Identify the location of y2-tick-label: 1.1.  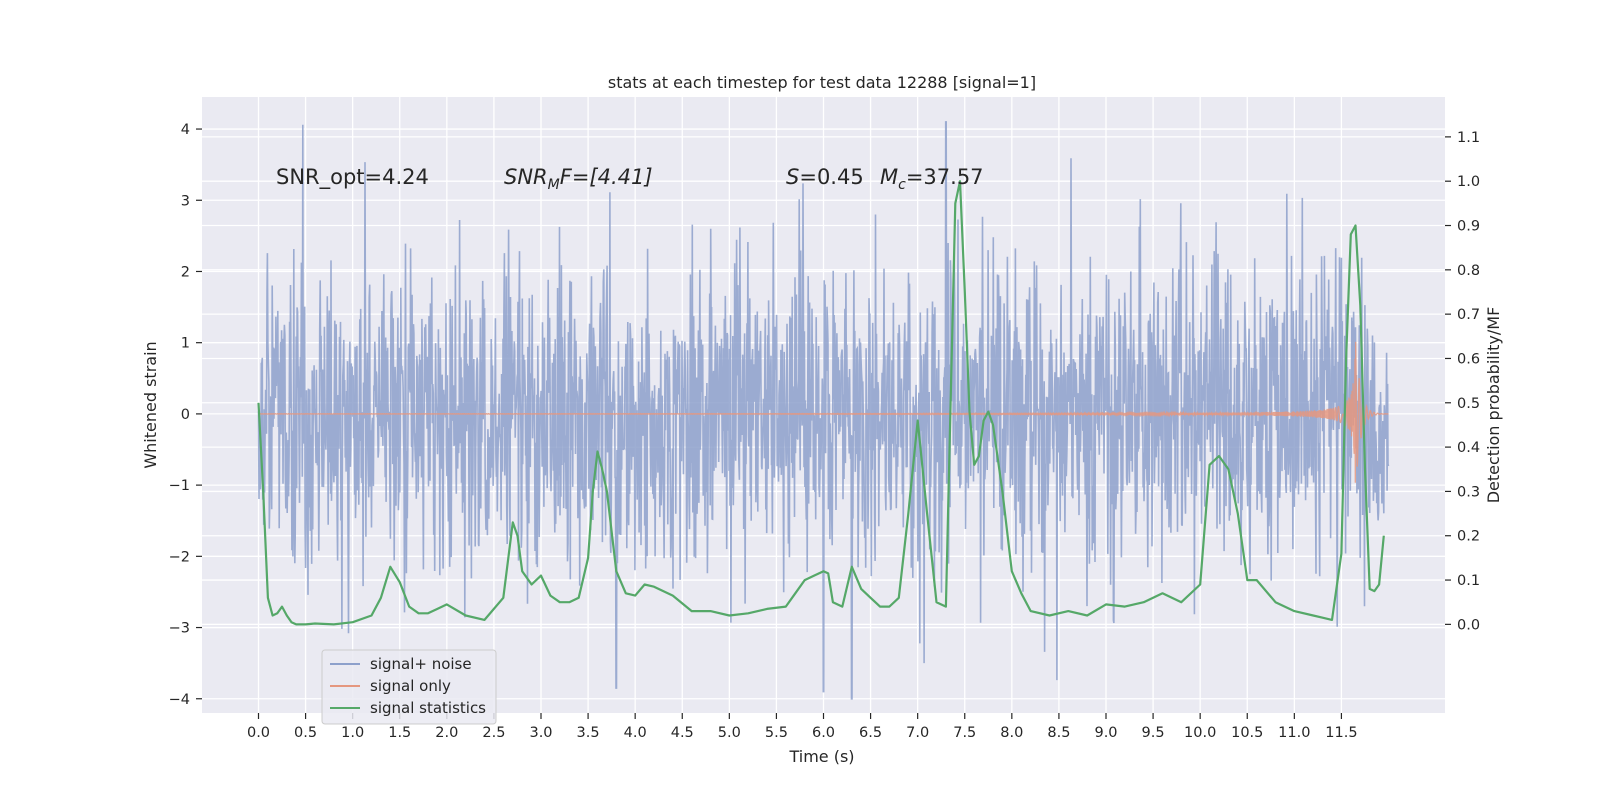
(1468, 138).